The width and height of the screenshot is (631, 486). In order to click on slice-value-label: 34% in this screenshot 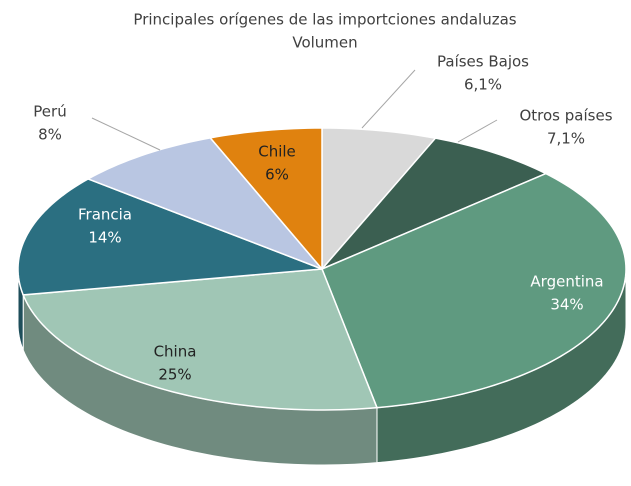, I will do `click(566, 305)`.